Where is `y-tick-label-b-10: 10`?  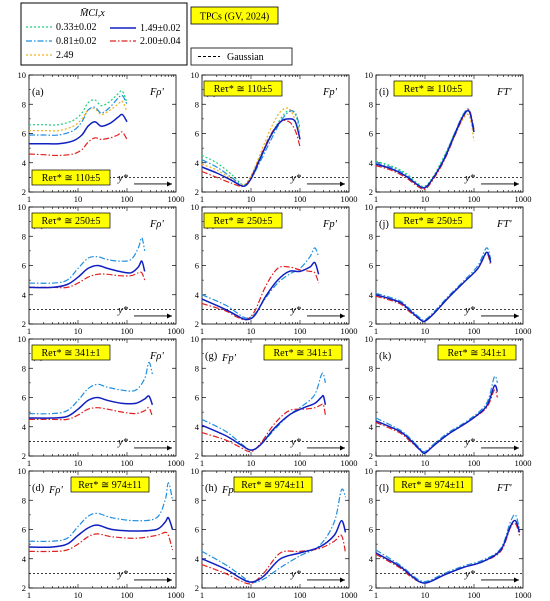 y-tick-label-b-10: 10 is located at coordinates (22, 207).